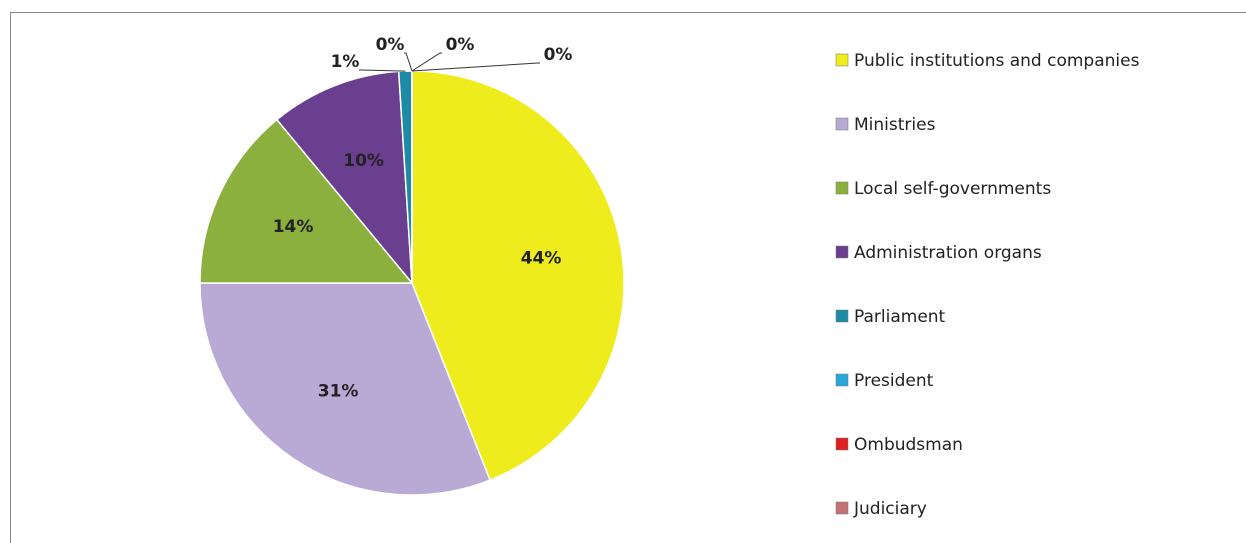 The height and width of the screenshot is (543, 1246). I want to click on legend-label: Ministries, so click(895, 125).